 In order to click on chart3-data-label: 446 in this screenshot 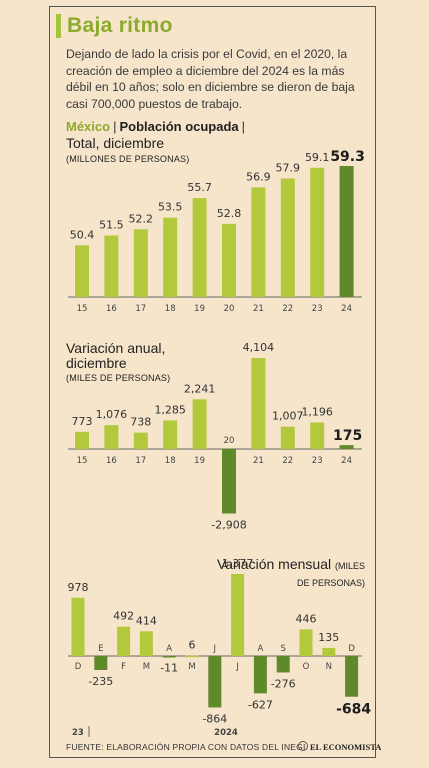, I will do `click(306, 618)`.